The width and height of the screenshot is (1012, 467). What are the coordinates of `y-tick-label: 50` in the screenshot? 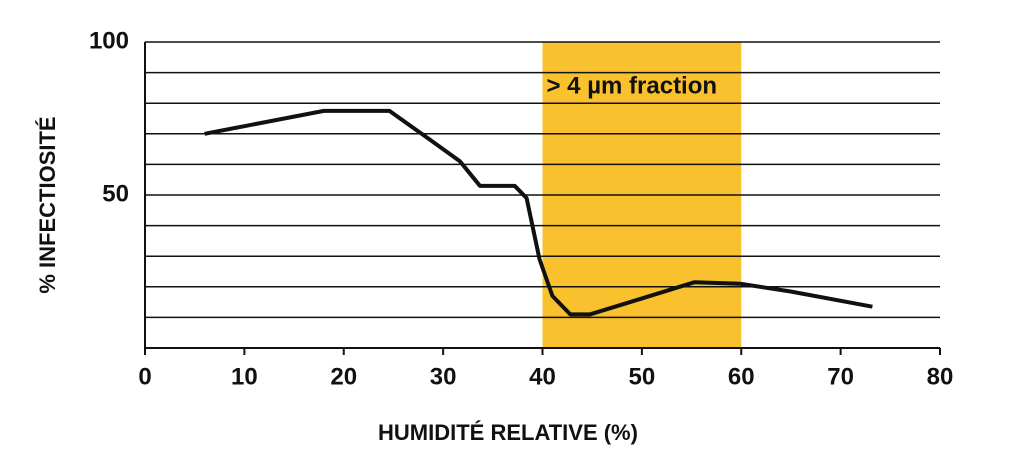 It's located at (115, 193).